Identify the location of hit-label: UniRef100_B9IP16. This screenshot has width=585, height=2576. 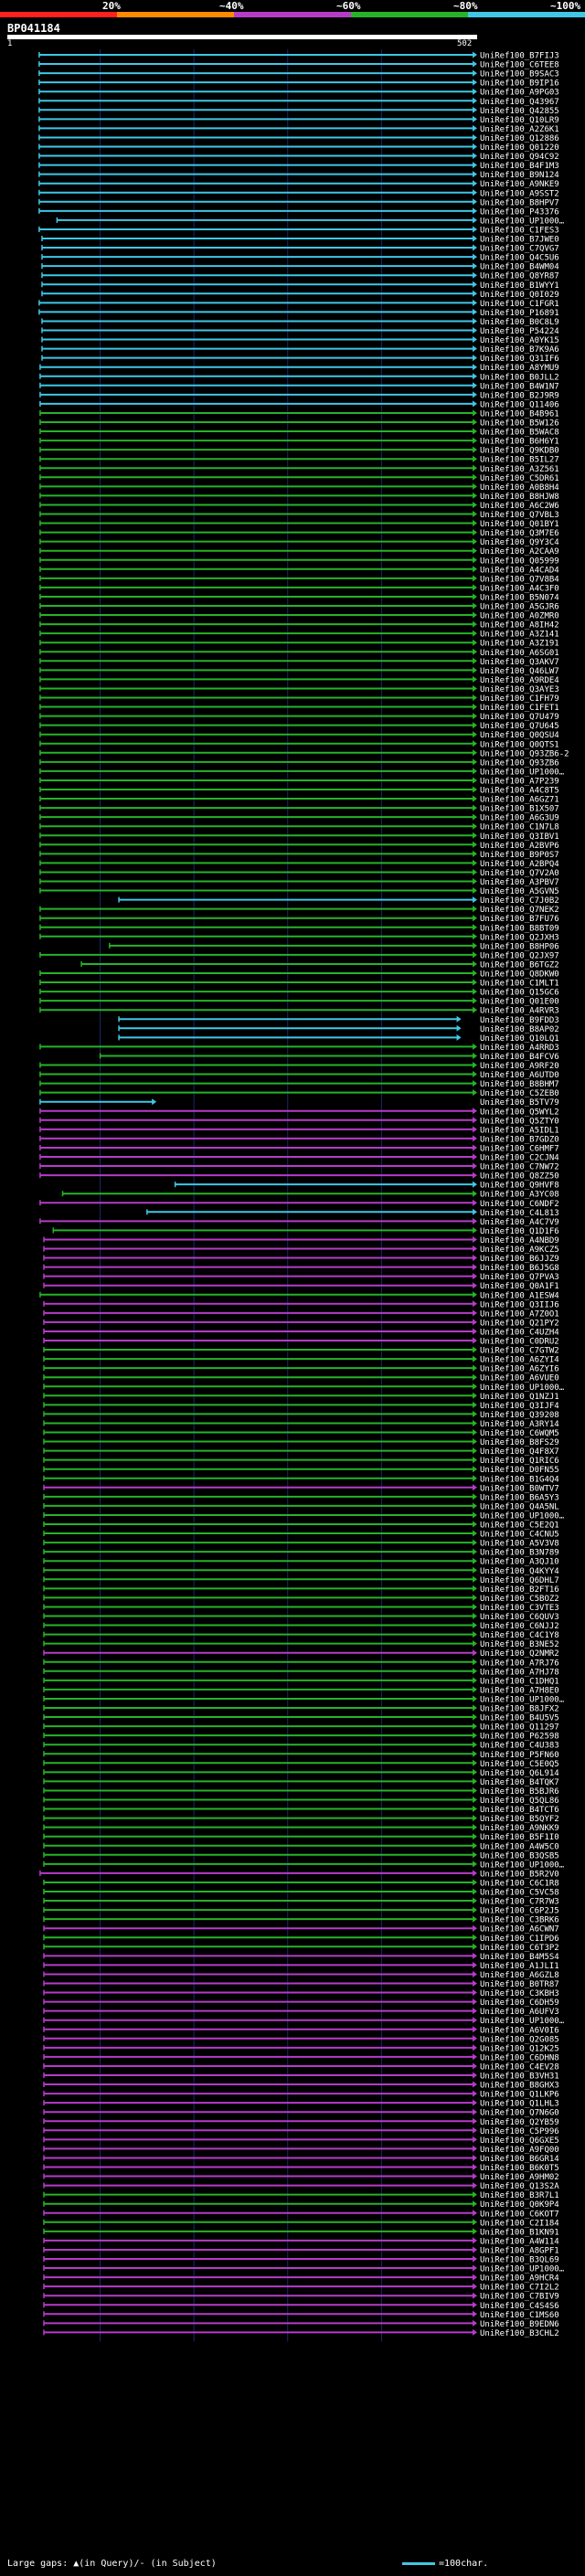
(519, 84).